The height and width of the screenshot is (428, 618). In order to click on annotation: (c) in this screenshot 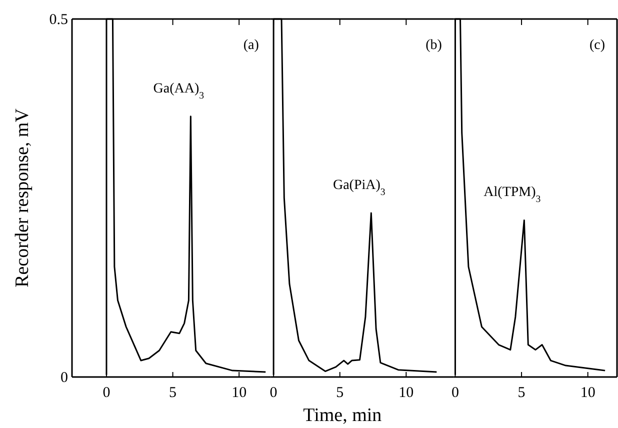, I will do `click(597, 45)`.